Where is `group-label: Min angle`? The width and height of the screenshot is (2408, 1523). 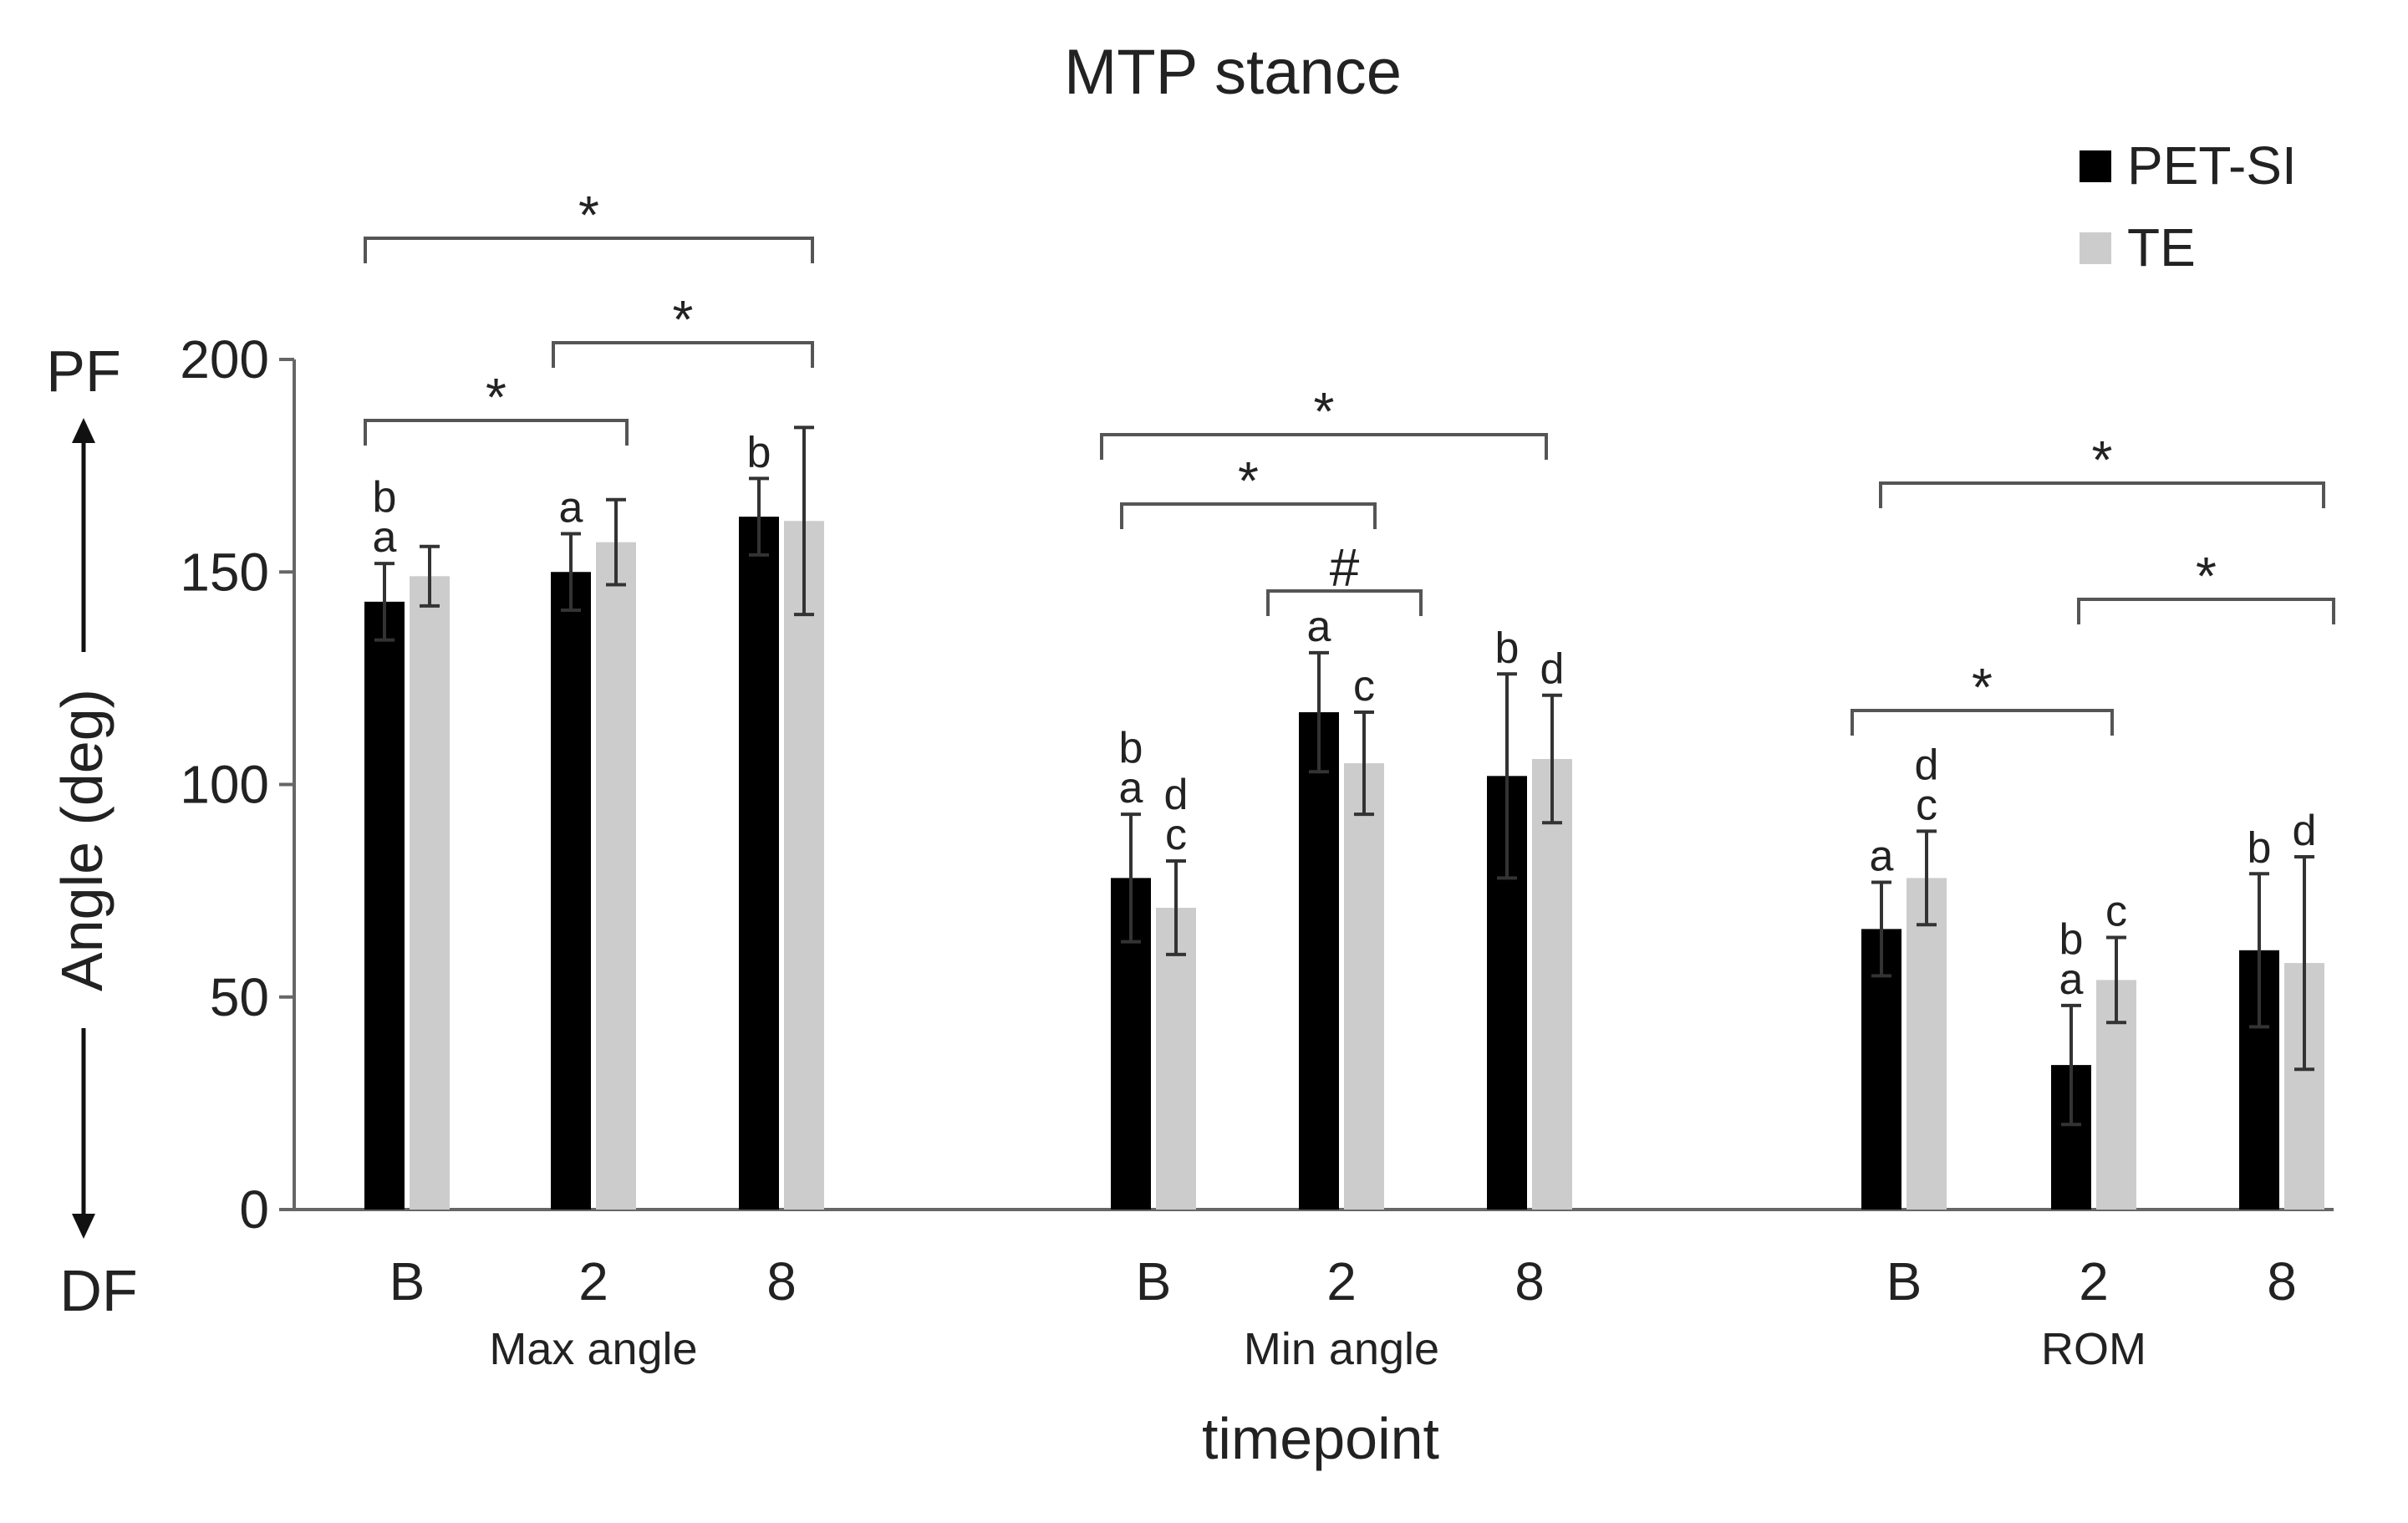 group-label: Min angle is located at coordinates (1341, 1349).